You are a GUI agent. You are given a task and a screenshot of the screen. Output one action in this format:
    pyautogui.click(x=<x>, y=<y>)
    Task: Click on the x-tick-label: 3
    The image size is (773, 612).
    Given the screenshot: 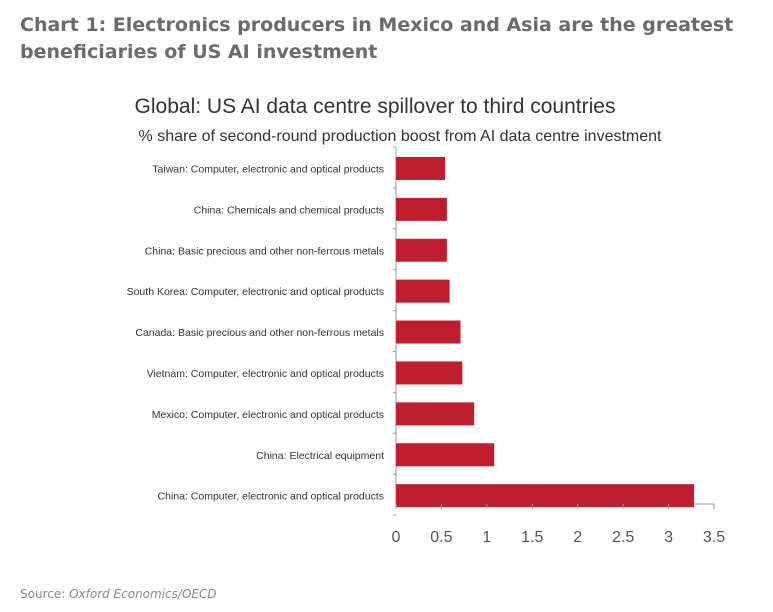 What is the action you would take?
    pyautogui.click(x=668, y=537)
    